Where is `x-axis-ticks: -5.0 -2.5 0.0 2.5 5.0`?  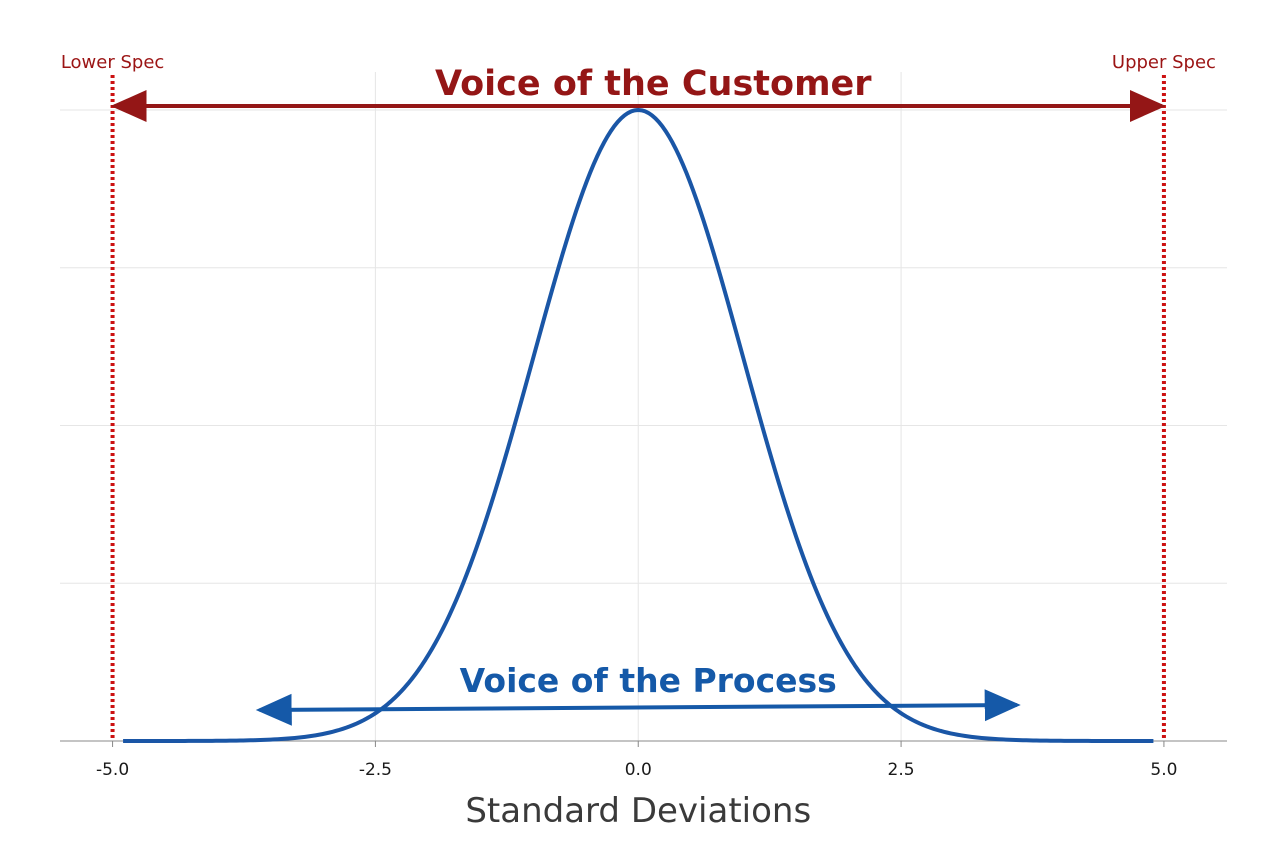 x-axis-ticks: -5.0 -2.5 0.0 2.5 5.0 is located at coordinates (636, 760).